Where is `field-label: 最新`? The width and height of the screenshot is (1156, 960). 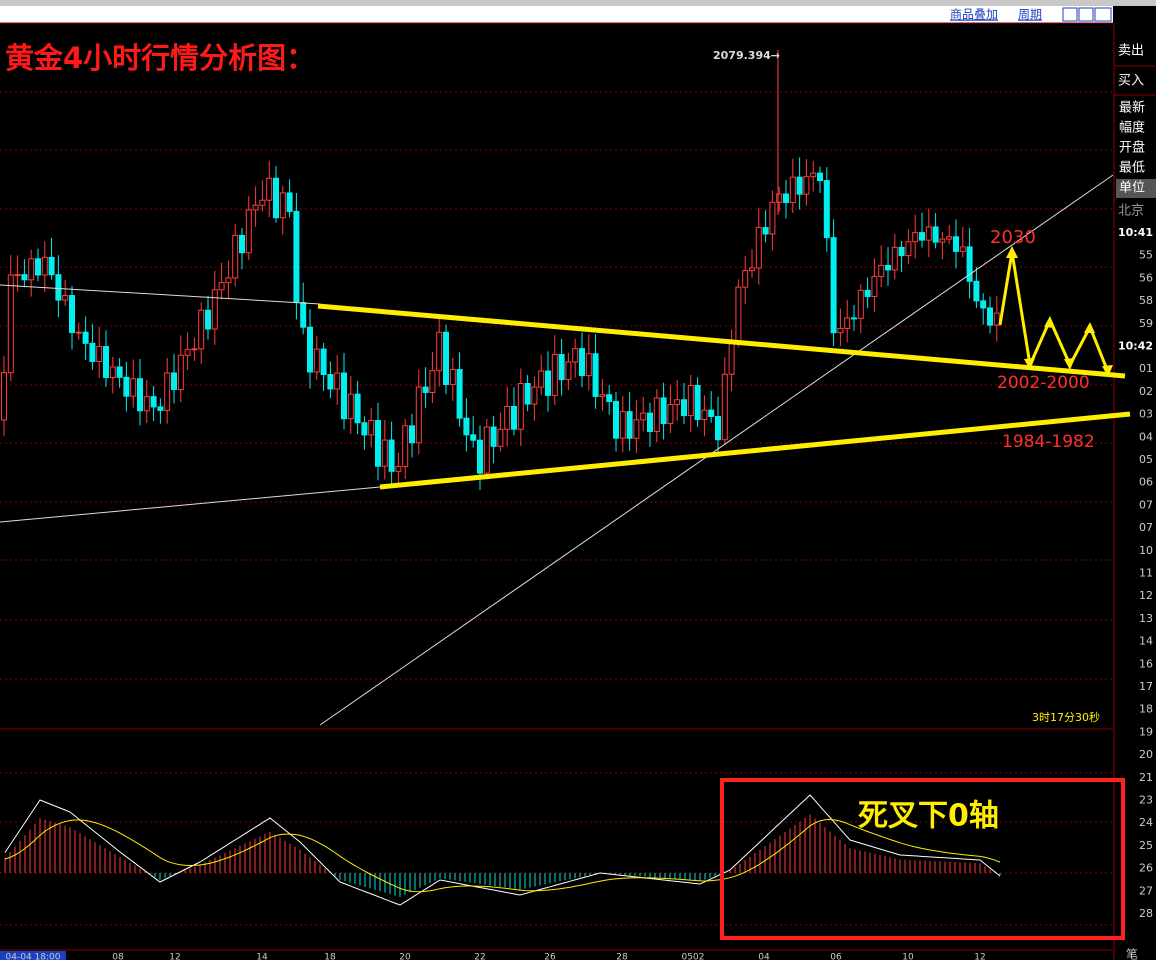 field-label: 最新 is located at coordinates (1132, 108).